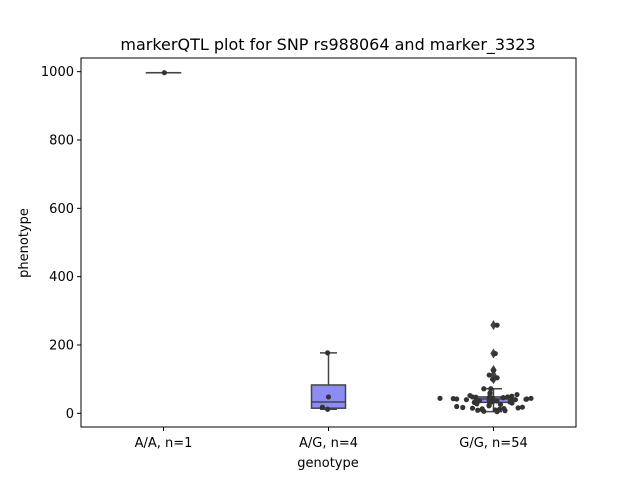  What do you see at coordinates (61, 209) in the screenshot?
I see `y-tick-label: 600` at bounding box center [61, 209].